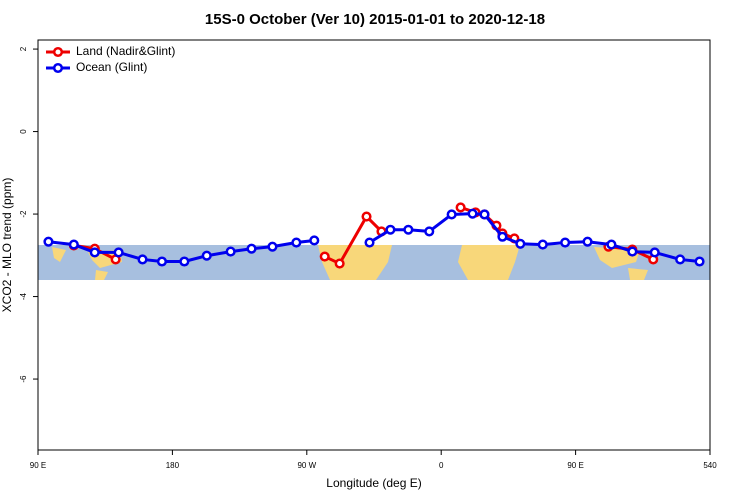  What do you see at coordinates (23, 379) in the screenshot?
I see `y-tick-label: -6` at bounding box center [23, 379].